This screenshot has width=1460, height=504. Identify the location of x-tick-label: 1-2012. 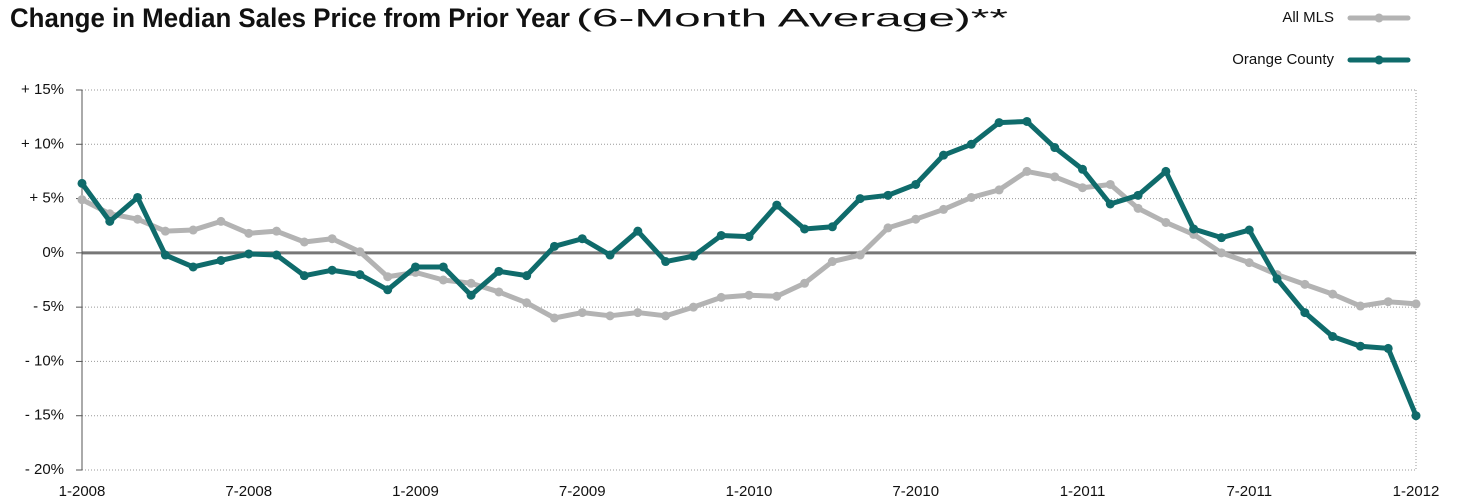
(1416, 491).